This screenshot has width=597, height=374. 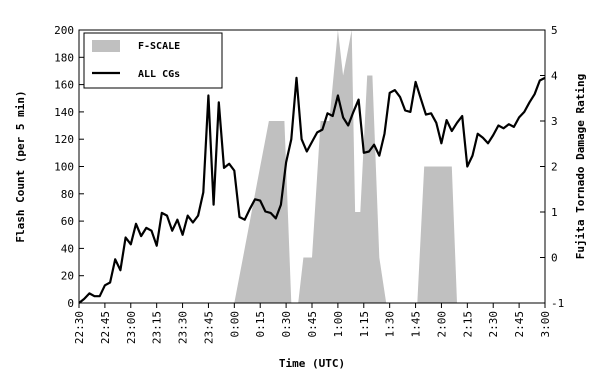 I want to click on x-tick-label: 0:45, so click(x=312, y=324).